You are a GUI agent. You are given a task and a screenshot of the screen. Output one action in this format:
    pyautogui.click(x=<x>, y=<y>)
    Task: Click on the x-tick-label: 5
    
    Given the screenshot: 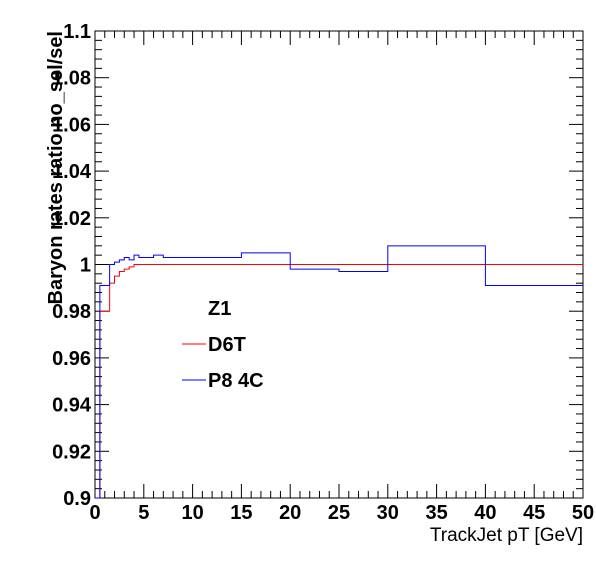 What is the action you would take?
    pyautogui.click(x=143, y=513)
    